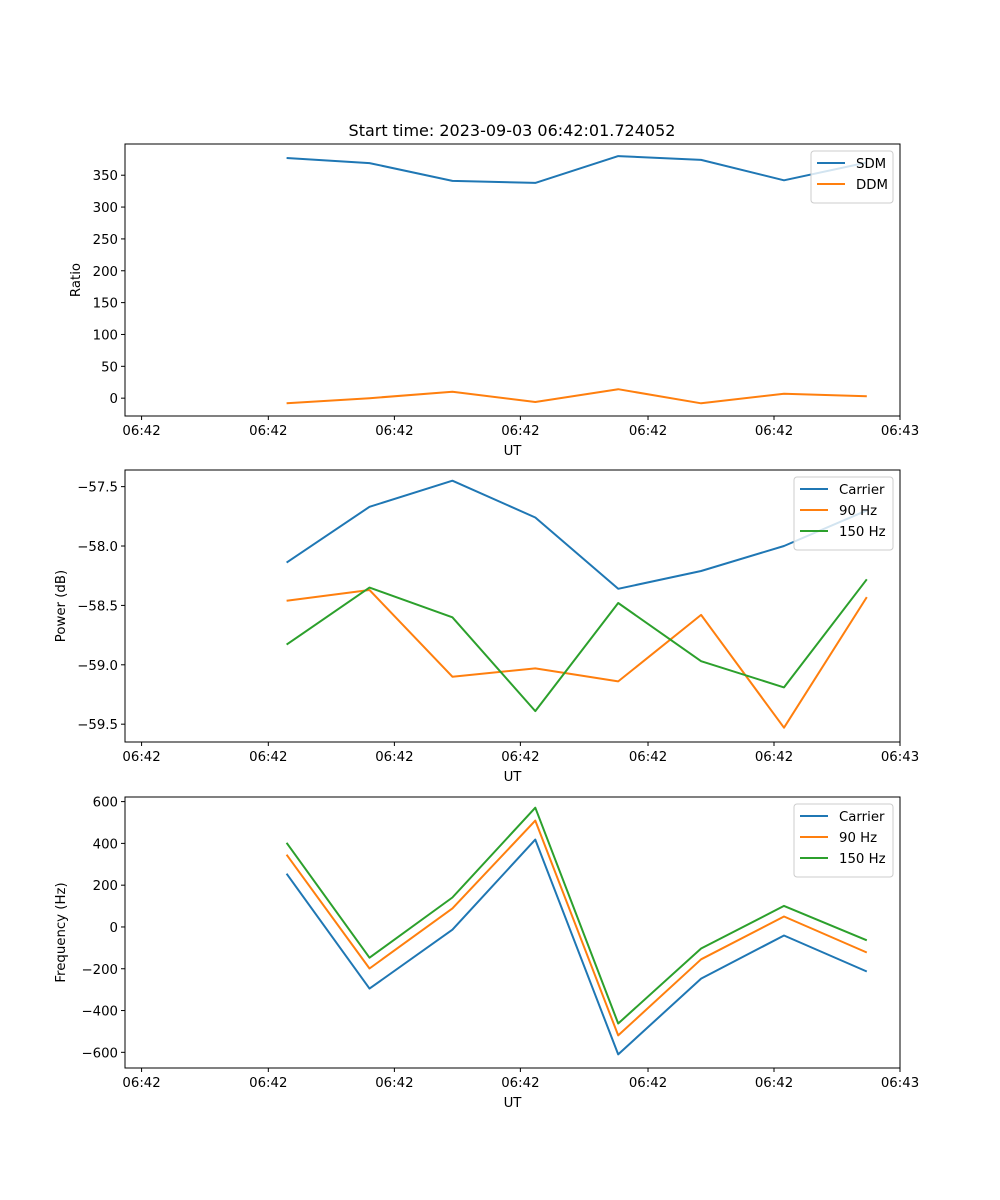  Describe the element at coordinates (105, 844) in the screenshot. I see `y-tick-label: 400` at that location.